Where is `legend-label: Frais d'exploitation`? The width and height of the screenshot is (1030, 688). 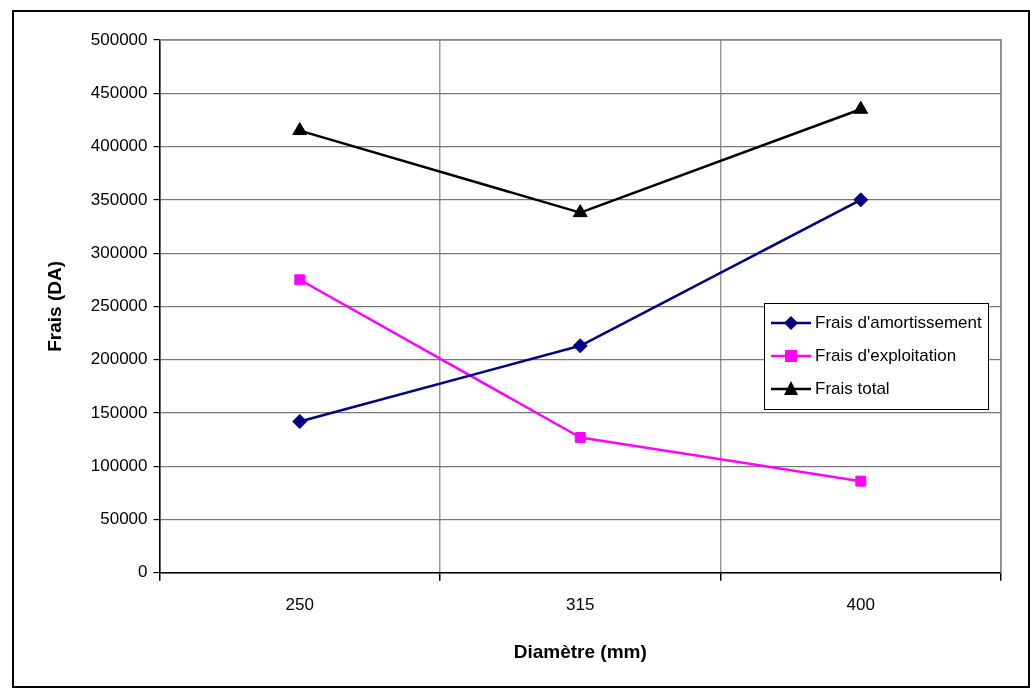 legend-label: Frais d'exploitation is located at coordinates (886, 356).